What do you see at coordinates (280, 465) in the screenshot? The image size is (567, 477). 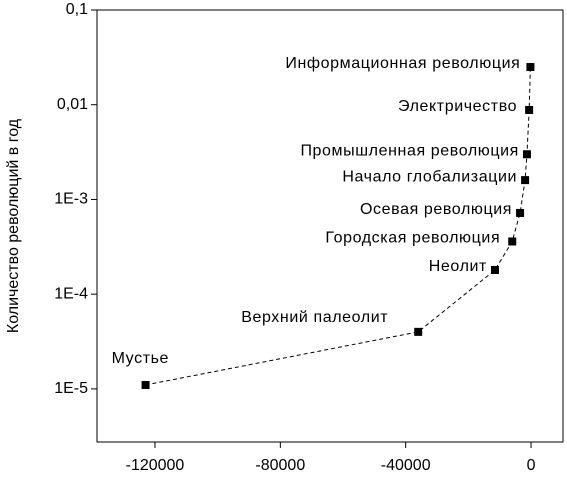 I see `x-tick-label: -80000` at bounding box center [280, 465].